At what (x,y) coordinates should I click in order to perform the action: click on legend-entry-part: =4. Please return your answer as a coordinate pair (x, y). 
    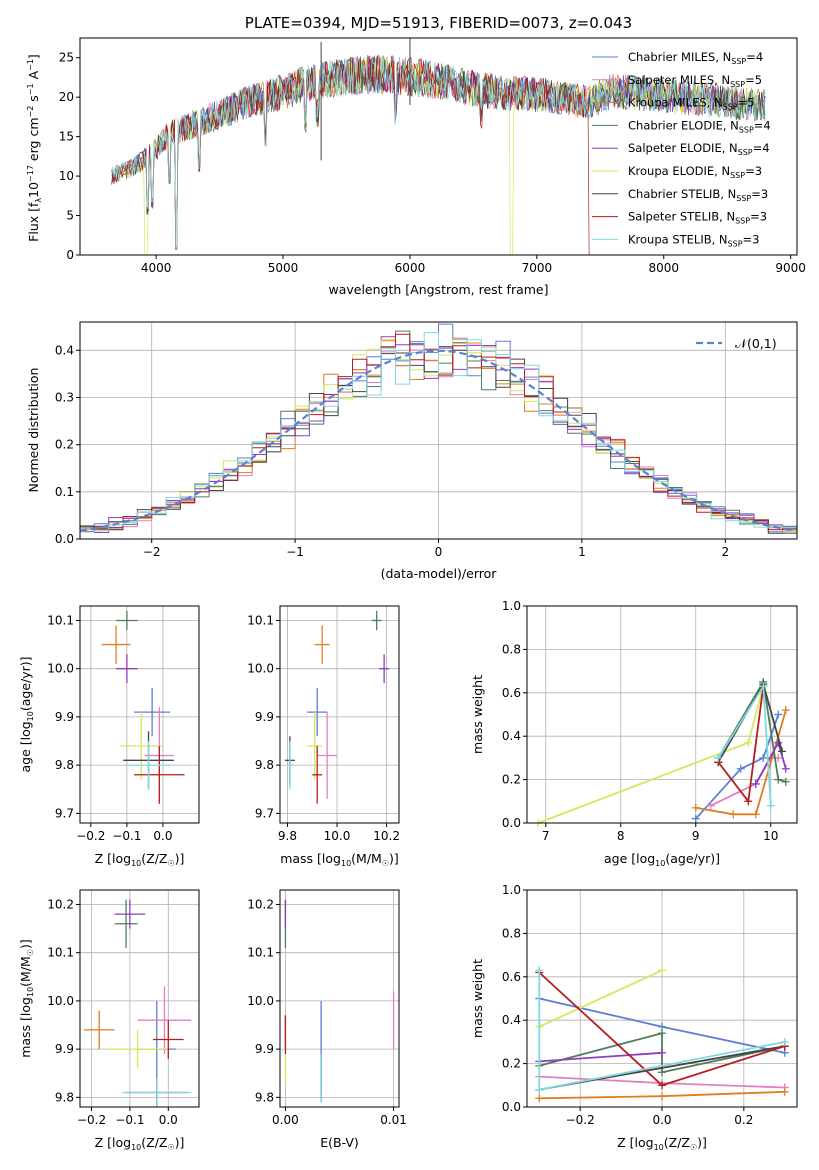
    Looking at the image, I should click on (762, 125).